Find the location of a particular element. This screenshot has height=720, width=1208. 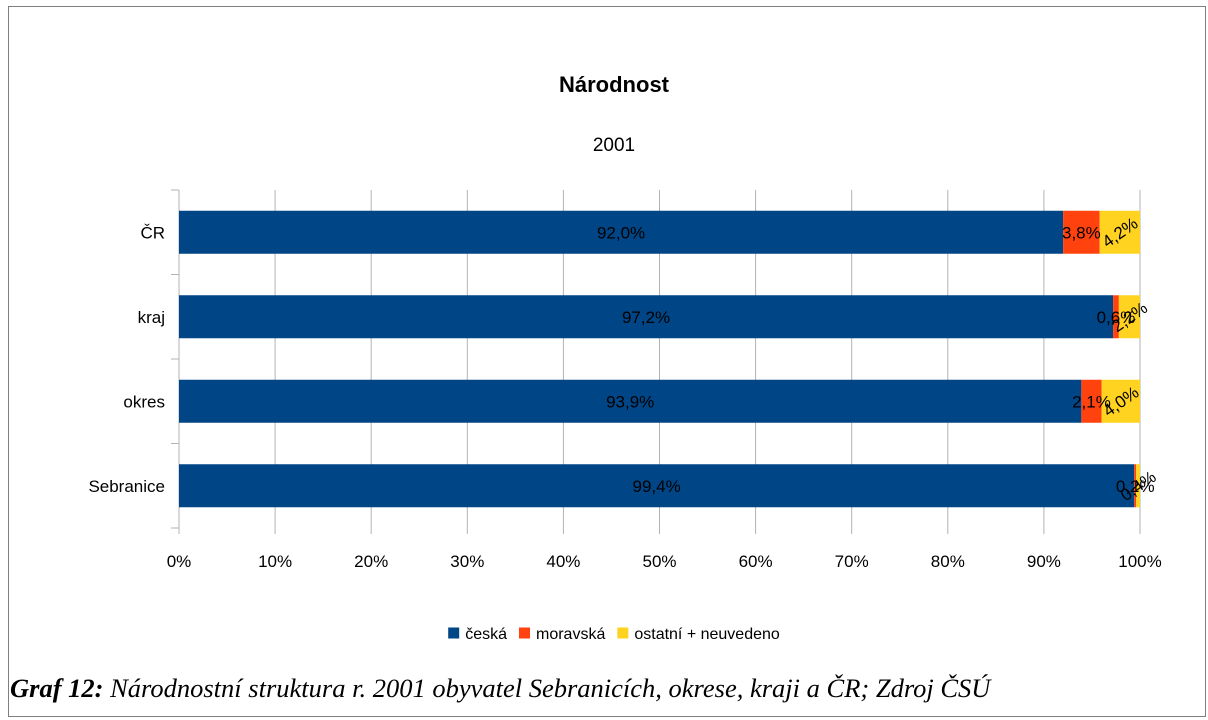

data-label: 93,9% is located at coordinates (630, 401).